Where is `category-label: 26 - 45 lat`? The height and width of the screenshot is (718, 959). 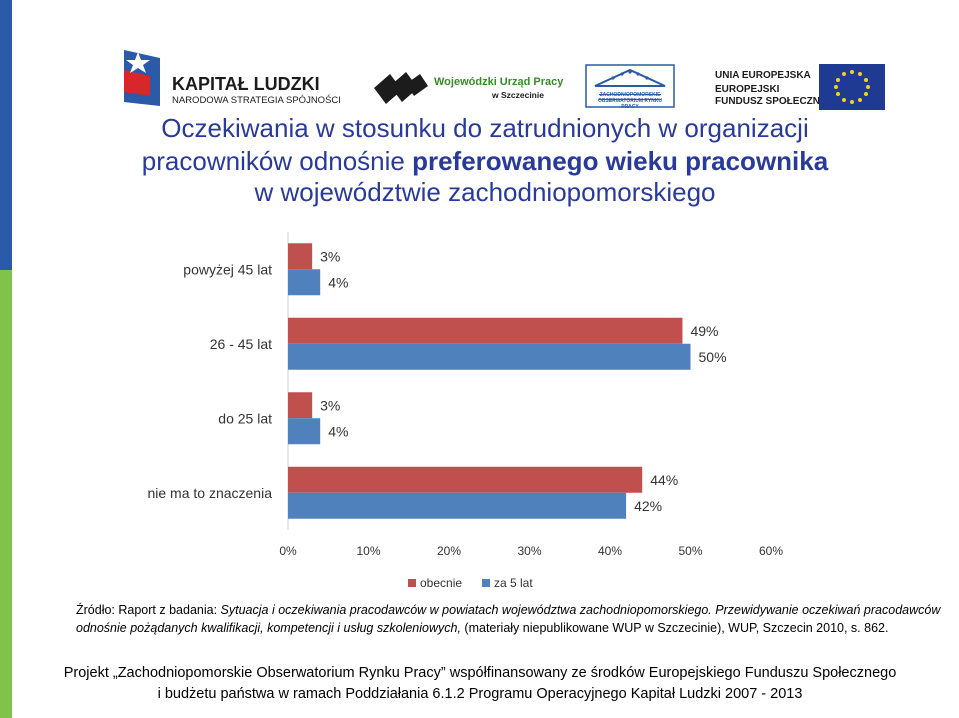 category-label: 26 - 45 lat is located at coordinates (241, 344).